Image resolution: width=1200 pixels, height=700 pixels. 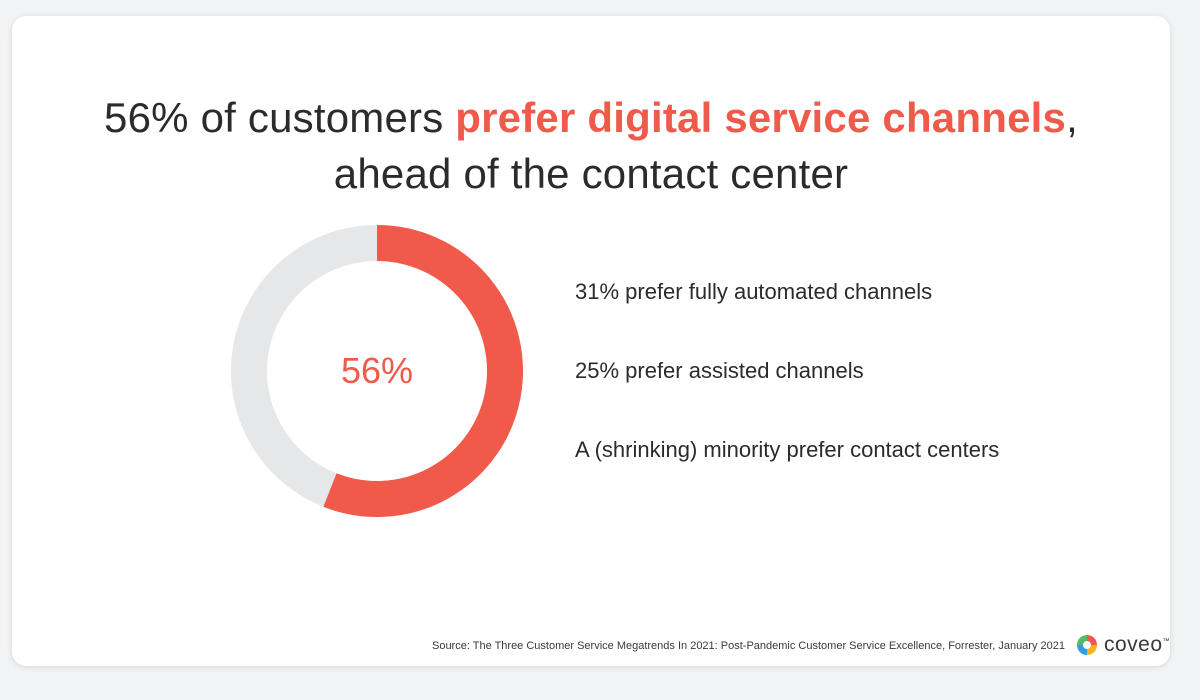 What do you see at coordinates (719, 370) in the screenshot?
I see `stat-assisted: 25% prefer assisted channels` at bounding box center [719, 370].